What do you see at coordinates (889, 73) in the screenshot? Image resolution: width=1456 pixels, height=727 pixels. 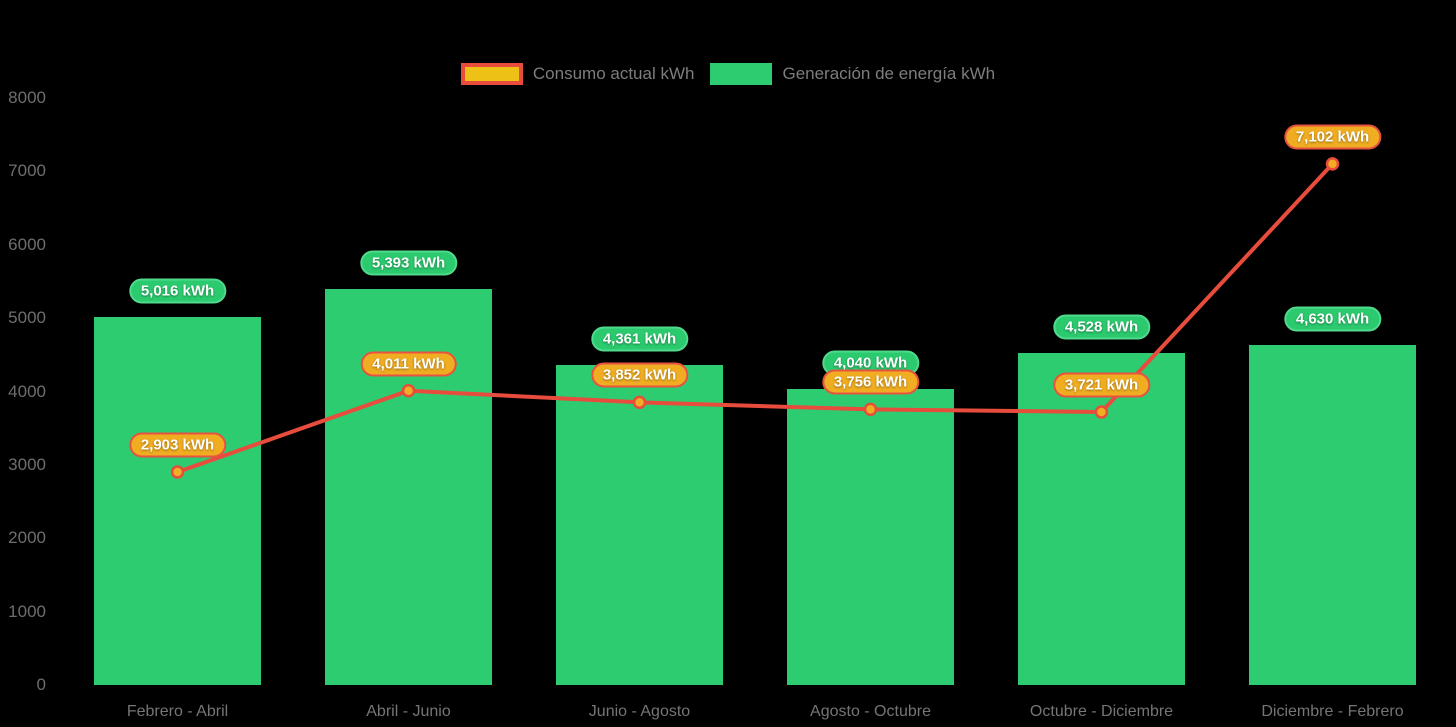 I see `legend-label-generacion: Generación de energía kWh` at bounding box center [889, 73].